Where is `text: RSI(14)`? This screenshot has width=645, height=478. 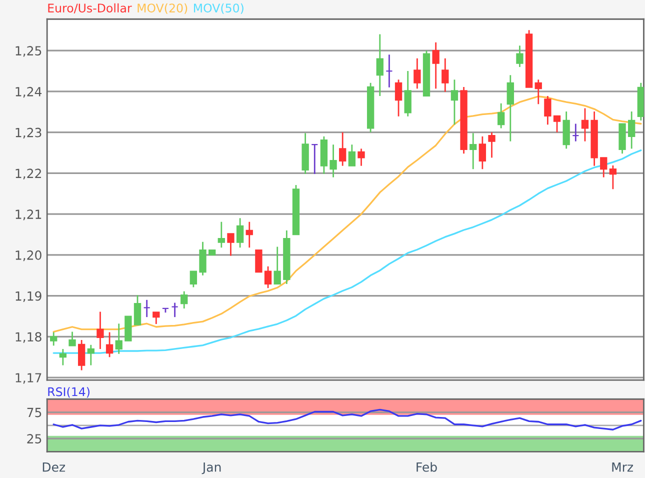
text: RSI(14) is located at coordinates (69, 392).